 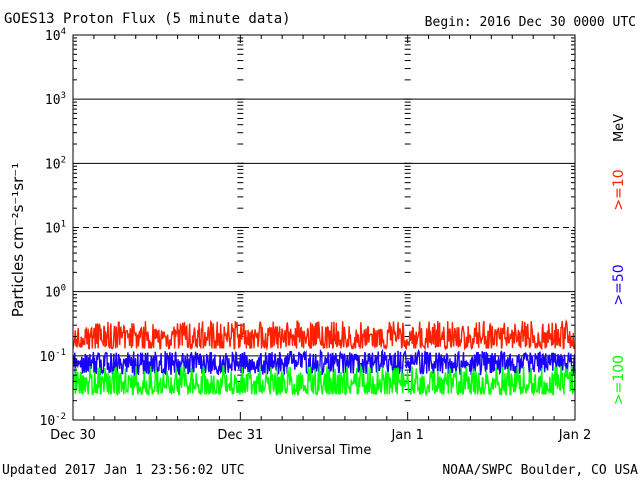 I want to click on y-tick-label: 10³, so click(x=55, y=99).